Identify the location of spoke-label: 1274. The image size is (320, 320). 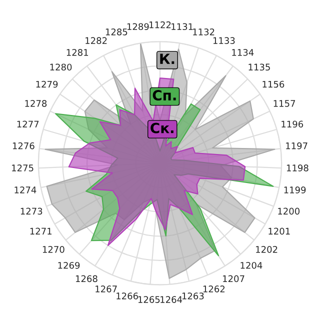
(25, 190).